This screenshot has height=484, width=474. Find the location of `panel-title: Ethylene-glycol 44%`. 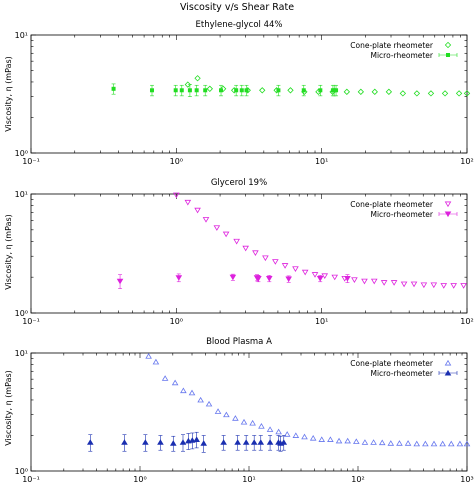

panel-title: Ethylene-glycol 44% is located at coordinates (238, 25).